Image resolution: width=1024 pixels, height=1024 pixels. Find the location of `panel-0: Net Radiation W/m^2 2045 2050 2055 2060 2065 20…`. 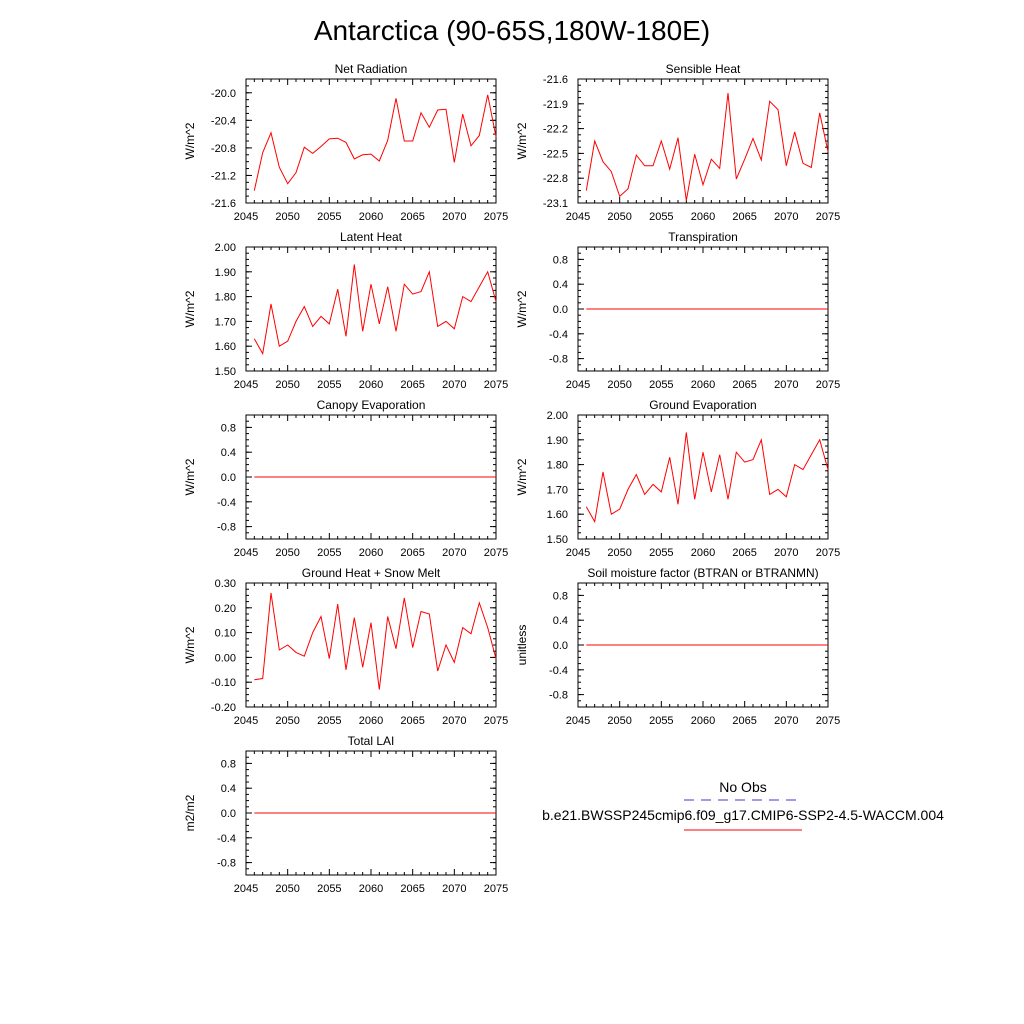

panel-0: Net Radiation W/m^2 2045 2050 2055 2060 2065 20… is located at coordinates (345, 142).